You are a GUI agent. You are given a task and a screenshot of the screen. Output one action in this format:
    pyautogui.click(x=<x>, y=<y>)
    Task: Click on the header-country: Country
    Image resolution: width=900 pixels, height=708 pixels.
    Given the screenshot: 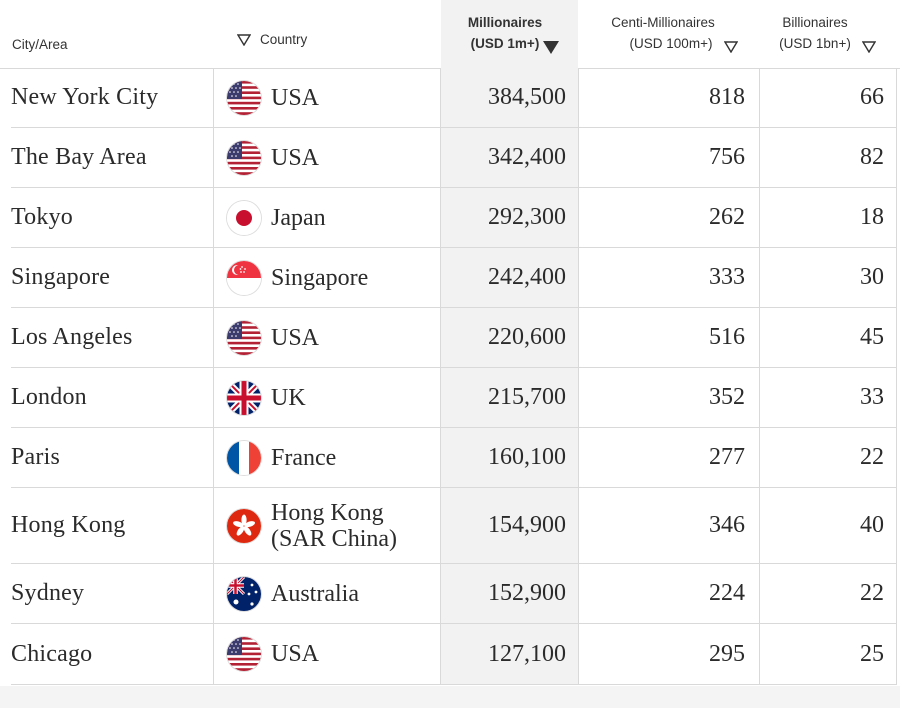 What is the action you would take?
    pyautogui.click(x=326, y=34)
    